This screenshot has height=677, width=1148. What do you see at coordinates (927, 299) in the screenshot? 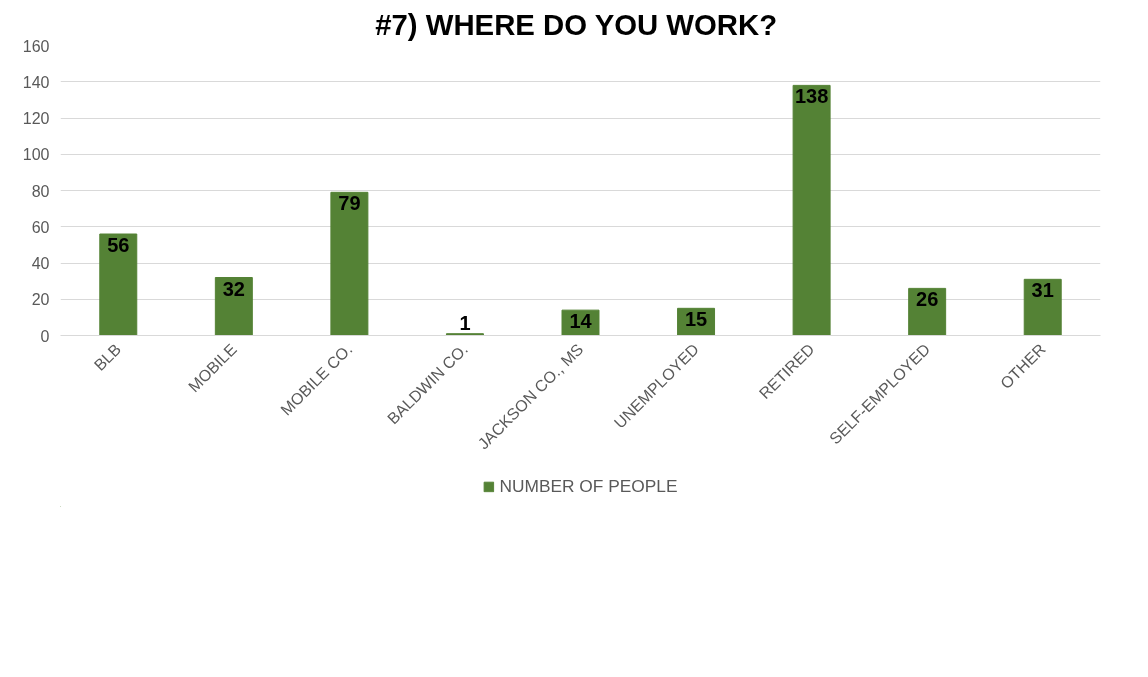
I see `data-label: 26` at bounding box center [927, 299].